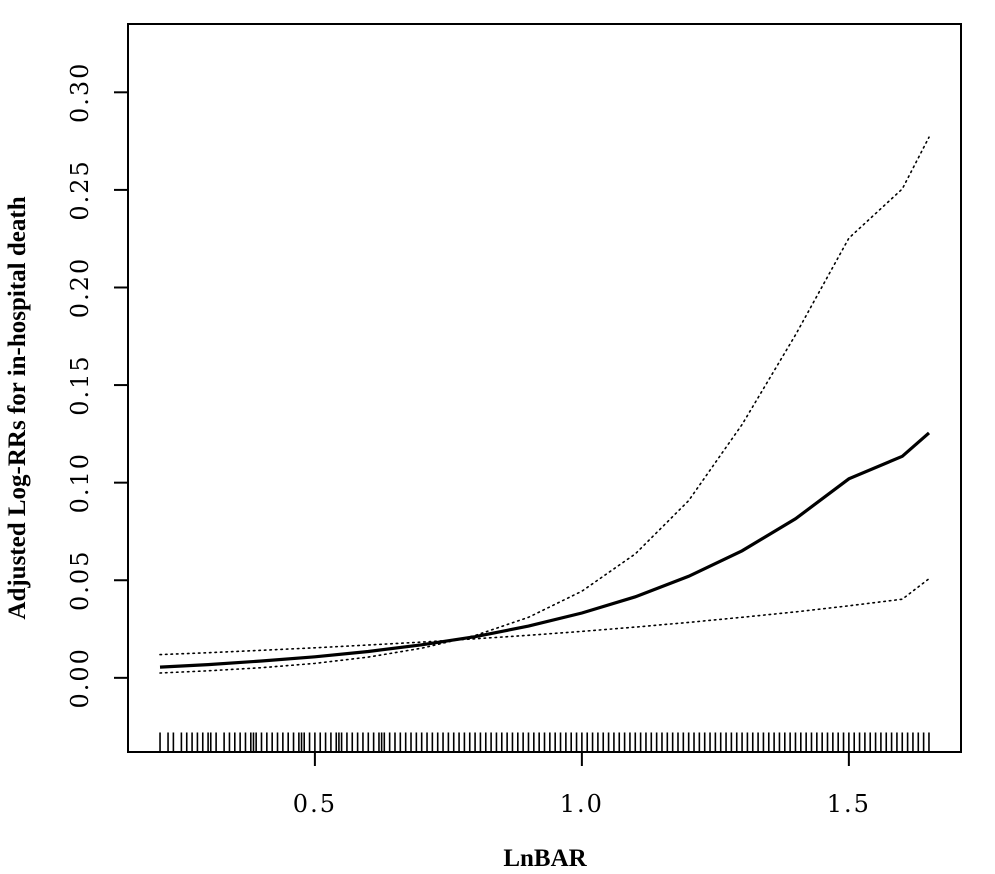 The width and height of the screenshot is (995, 874). I want to click on y-axis: 0.00 0.05 0.10 0.15 0.20 0.25 0.30, so click(97, 385).